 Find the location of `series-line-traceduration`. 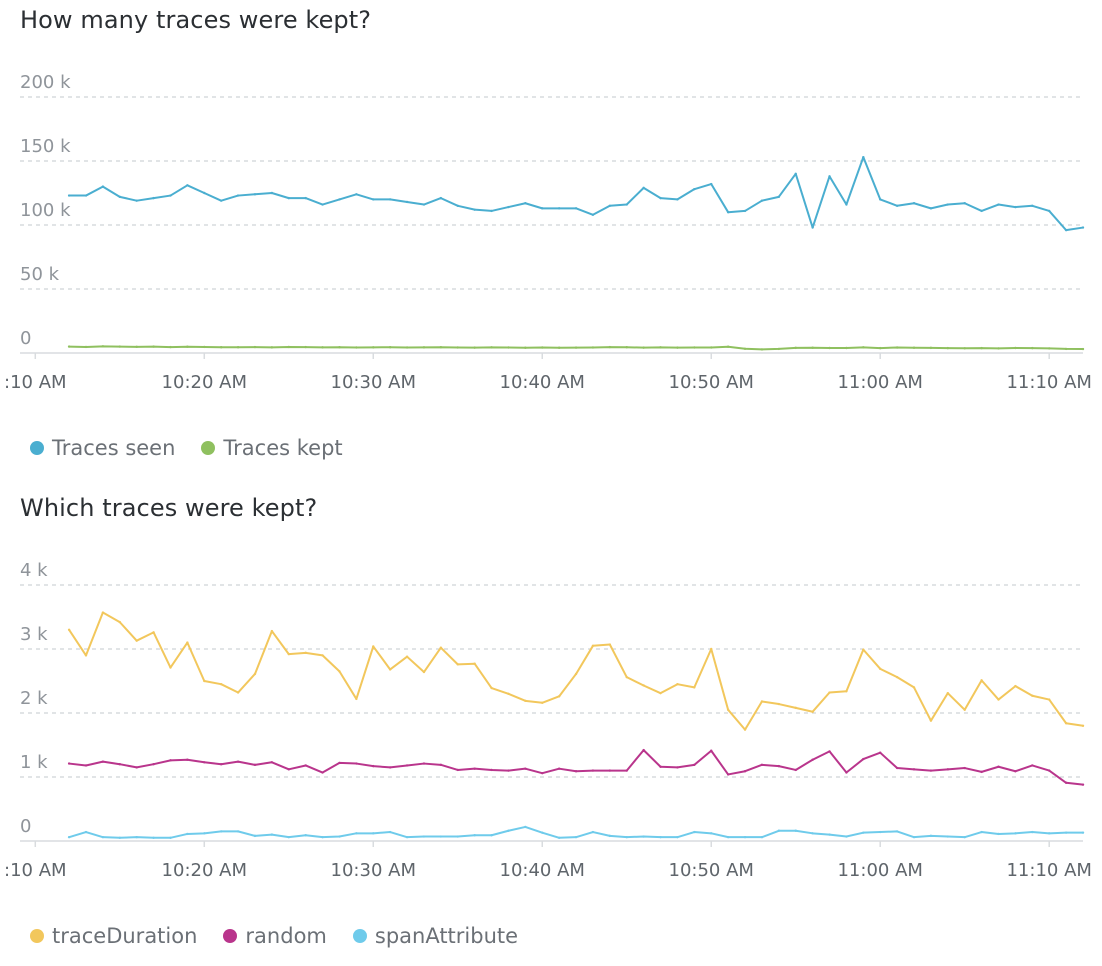

series-line-traceduration is located at coordinates (576, 671).